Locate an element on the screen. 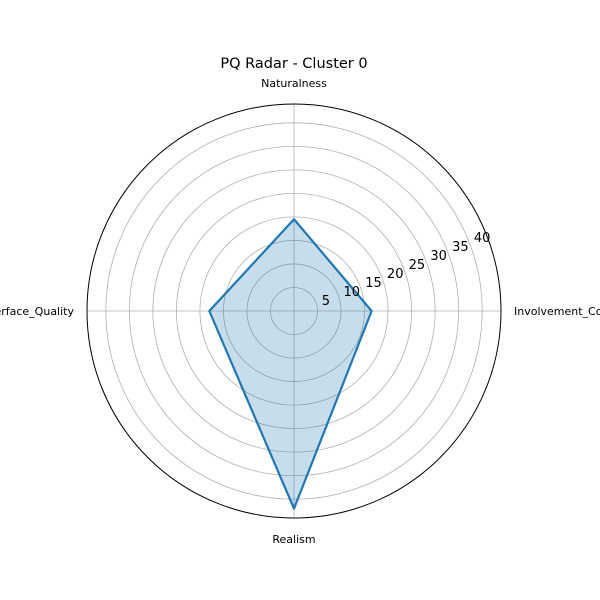  radial-tick-label: 35 is located at coordinates (460, 247).